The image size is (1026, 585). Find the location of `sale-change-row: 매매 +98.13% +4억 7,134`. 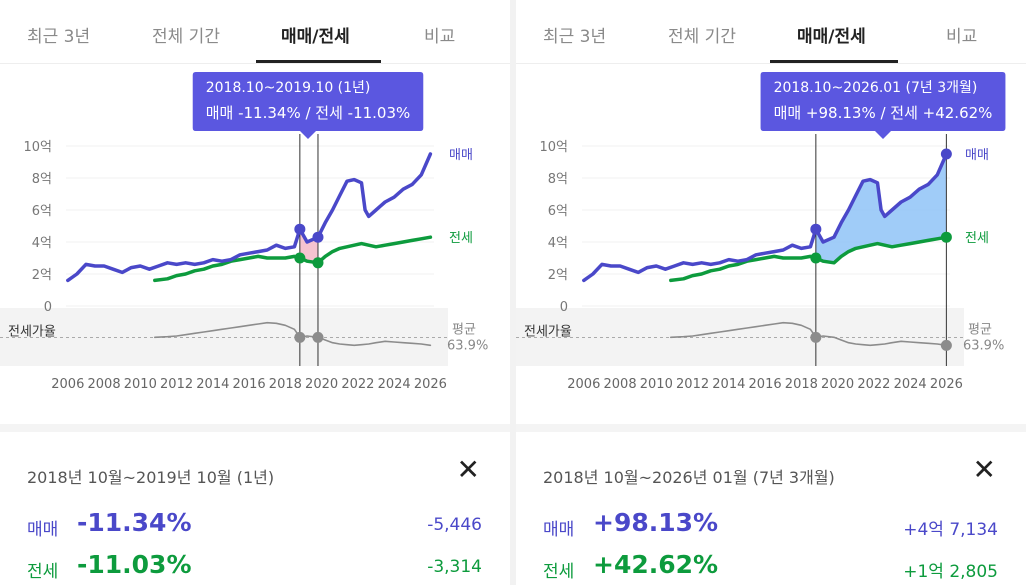

sale-change-row: 매매 +98.13% +4억 7,134 is located at coordinates (770, 525).